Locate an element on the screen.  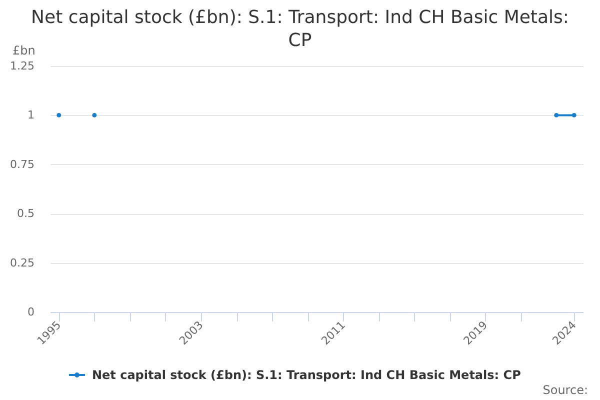
y-tick-label: 0.75 is located at coordinates (22, 164).